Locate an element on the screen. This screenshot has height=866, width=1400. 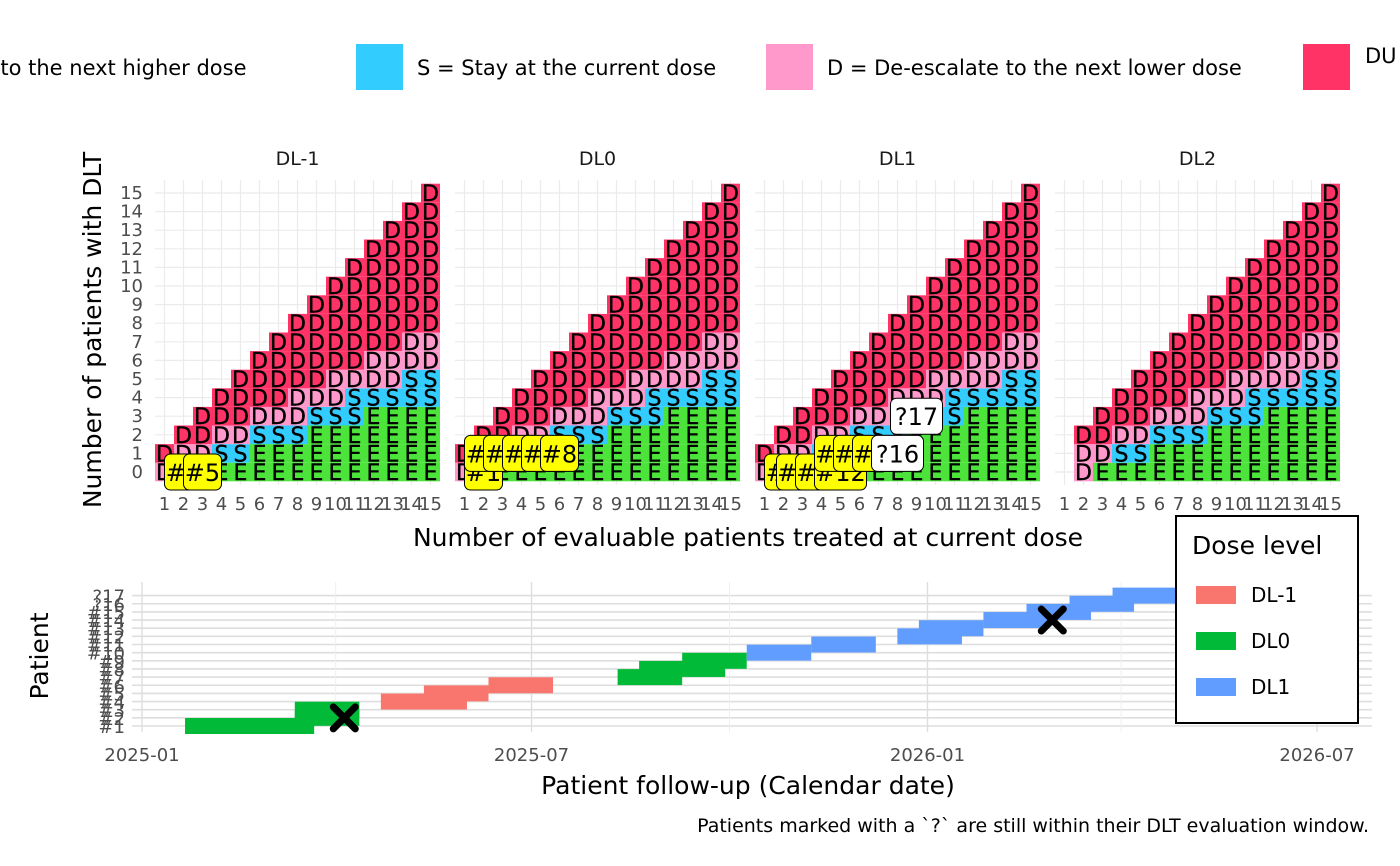
legend-swatch-du is located at coordinates (1326, 67).